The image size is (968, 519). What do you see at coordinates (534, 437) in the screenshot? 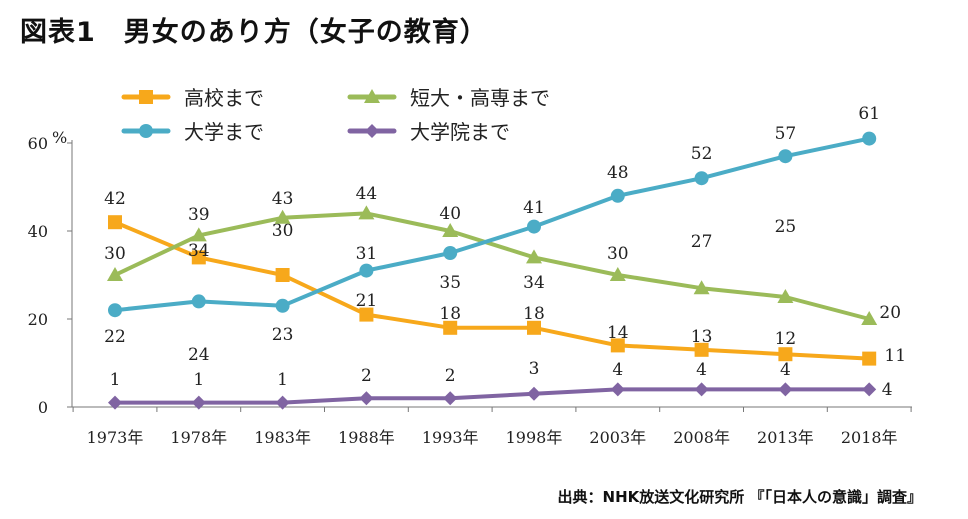
I see `x-tick-label: 1998年` at bounding box center [534, 437].